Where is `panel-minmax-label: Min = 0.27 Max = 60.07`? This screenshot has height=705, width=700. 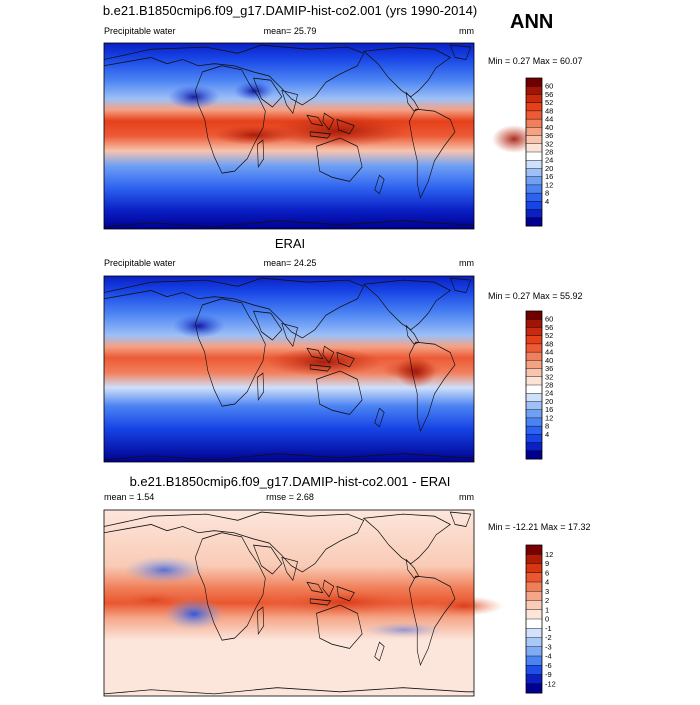 panel-minmax-label: Min = 0.27 Max = 60.07 is located at coordinates (535, 61).